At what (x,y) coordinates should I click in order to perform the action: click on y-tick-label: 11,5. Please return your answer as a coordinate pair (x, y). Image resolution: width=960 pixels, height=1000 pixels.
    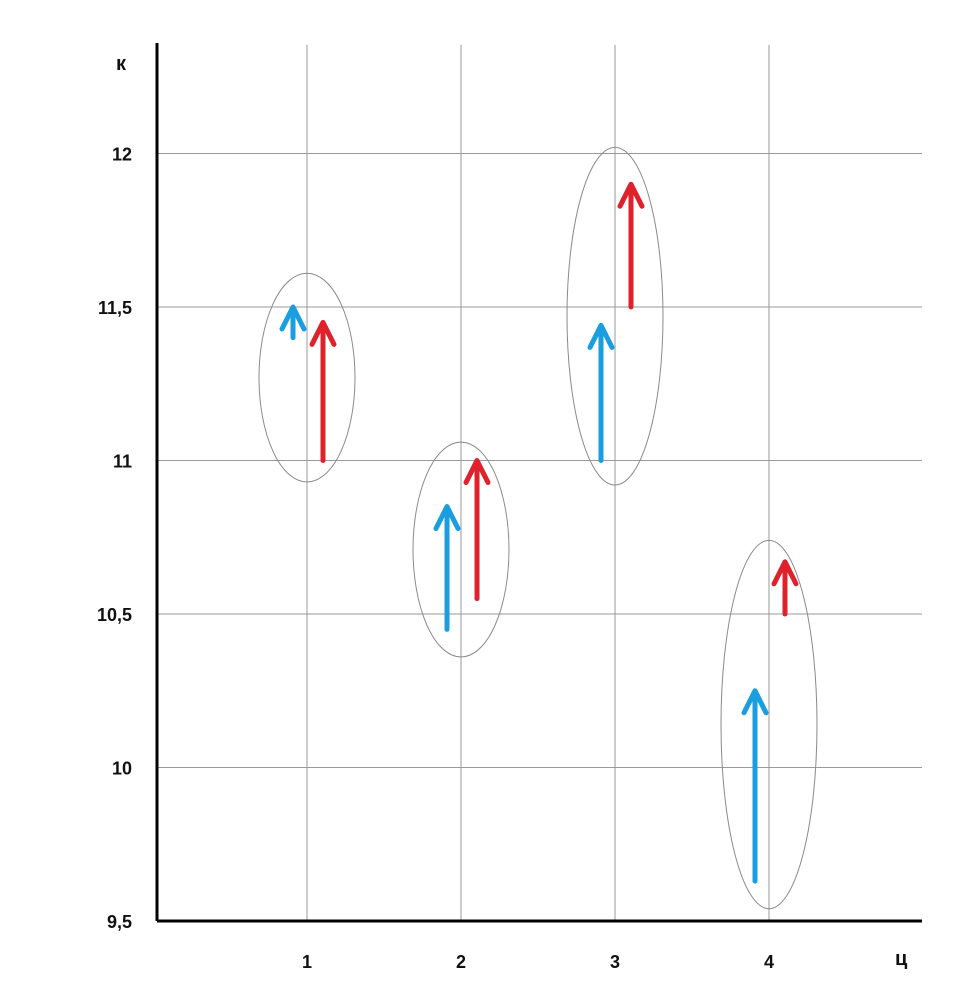
    Looking at the image, I should click on (115, 308).